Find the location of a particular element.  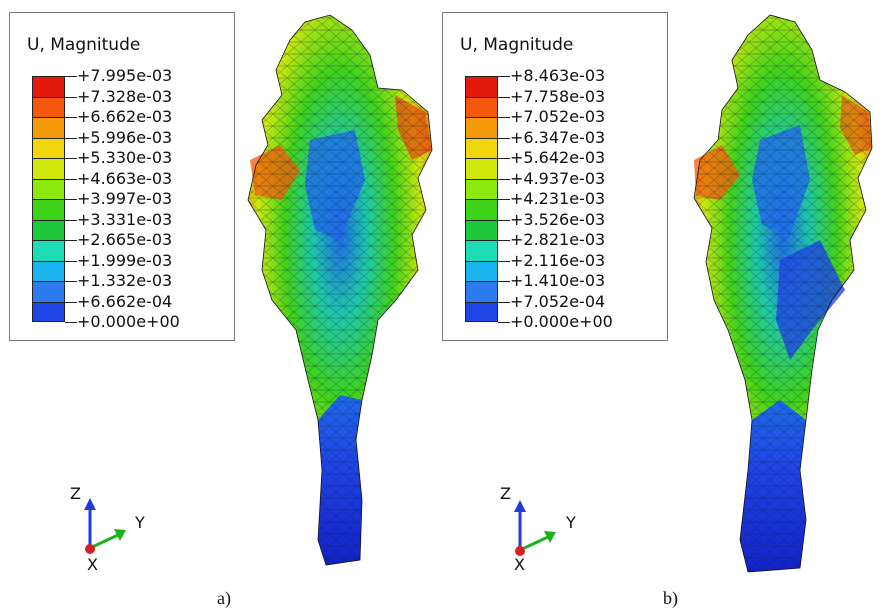

legend-value-label: +7.758e-03 is located at coordinates (558, 96).